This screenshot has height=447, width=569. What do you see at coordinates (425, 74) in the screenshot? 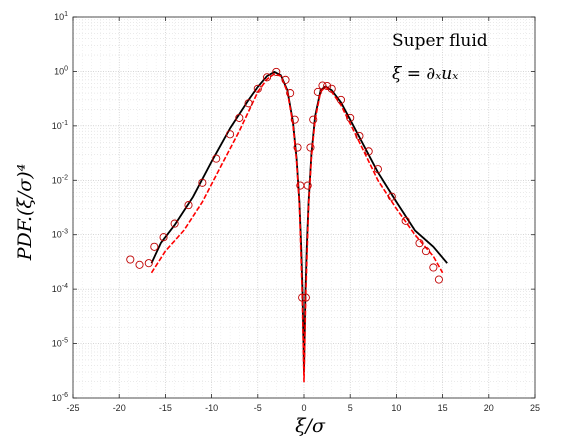
I see `annotation-formula: ξ = ∂ₓuₓ` at bounding box center [425, 74].